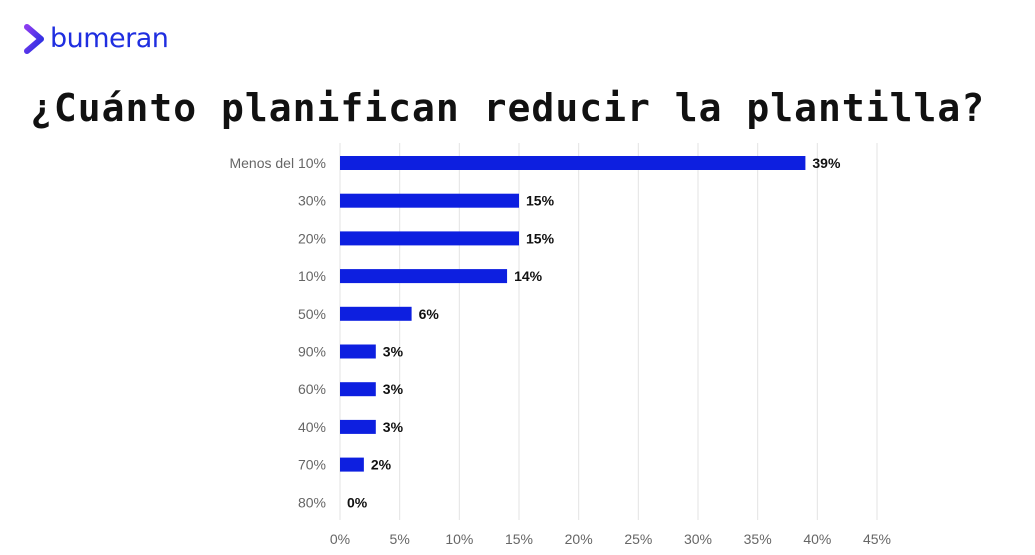 This screenshot has height=555, width=1035. I want to click on x-tick-label: 40%, so click(817, 539).